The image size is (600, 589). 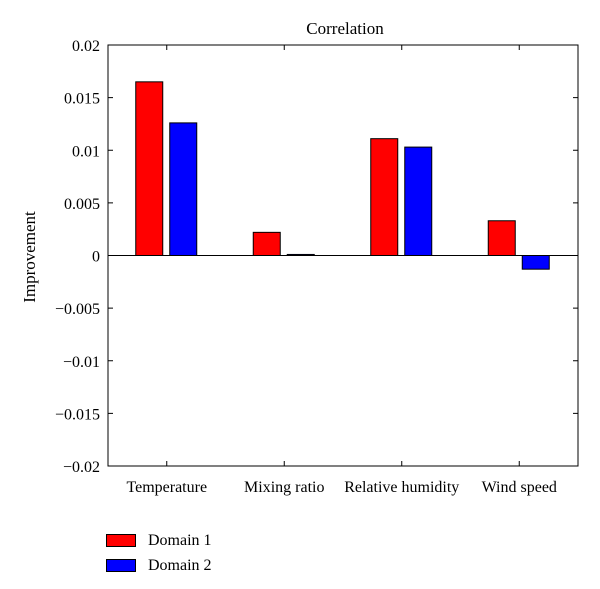 What do you see at coordinates (82, 99) in the screenshot?
I see `y-tick-label: 0.015` at bounding box center [82, 99].